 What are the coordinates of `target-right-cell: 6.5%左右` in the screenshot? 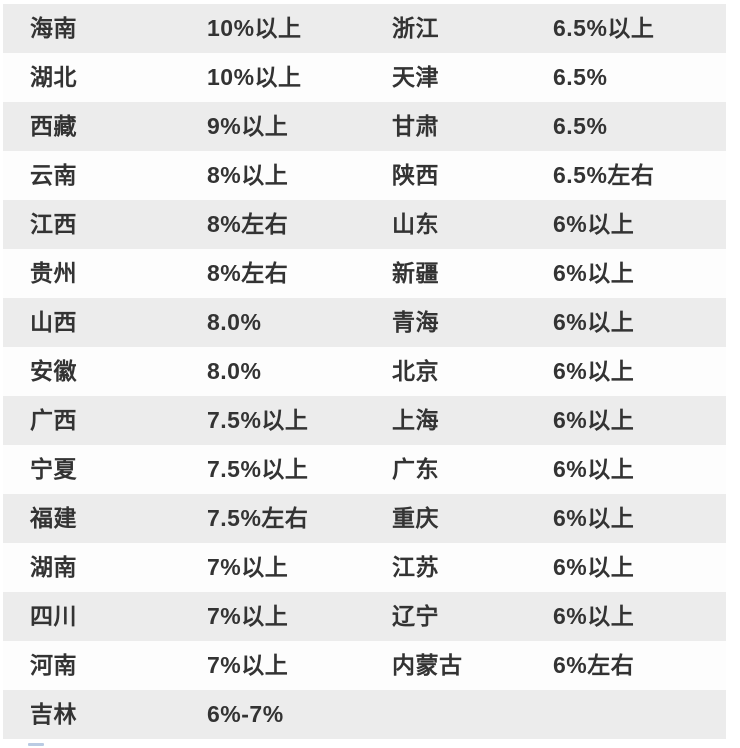 It's located at (604, 175).